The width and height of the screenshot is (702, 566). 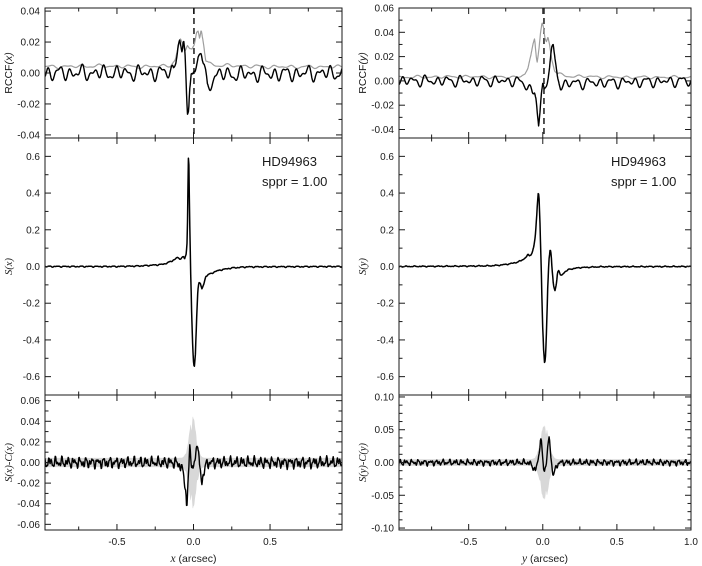 I want to click on panel-rccf-x: -0.04 -0.02 0.00 0.02 0.04 RCCF(x), so click(x=173, y=74).